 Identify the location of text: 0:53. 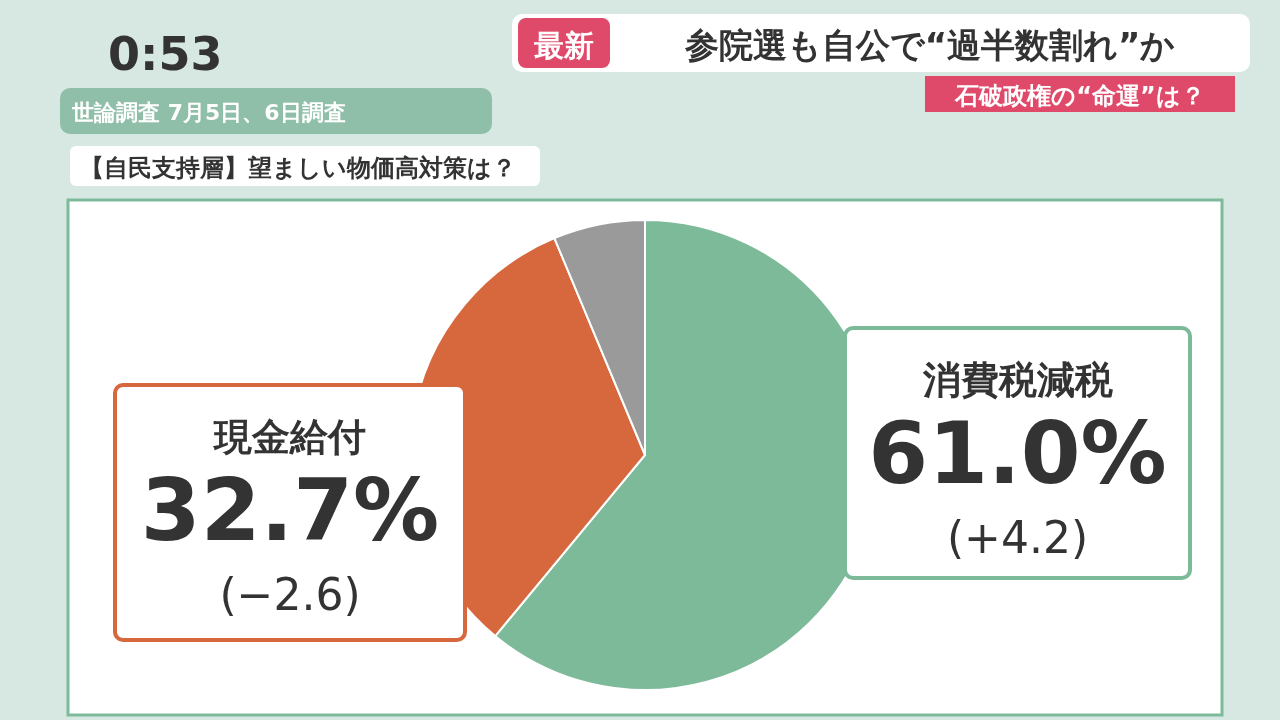
(165, 54).